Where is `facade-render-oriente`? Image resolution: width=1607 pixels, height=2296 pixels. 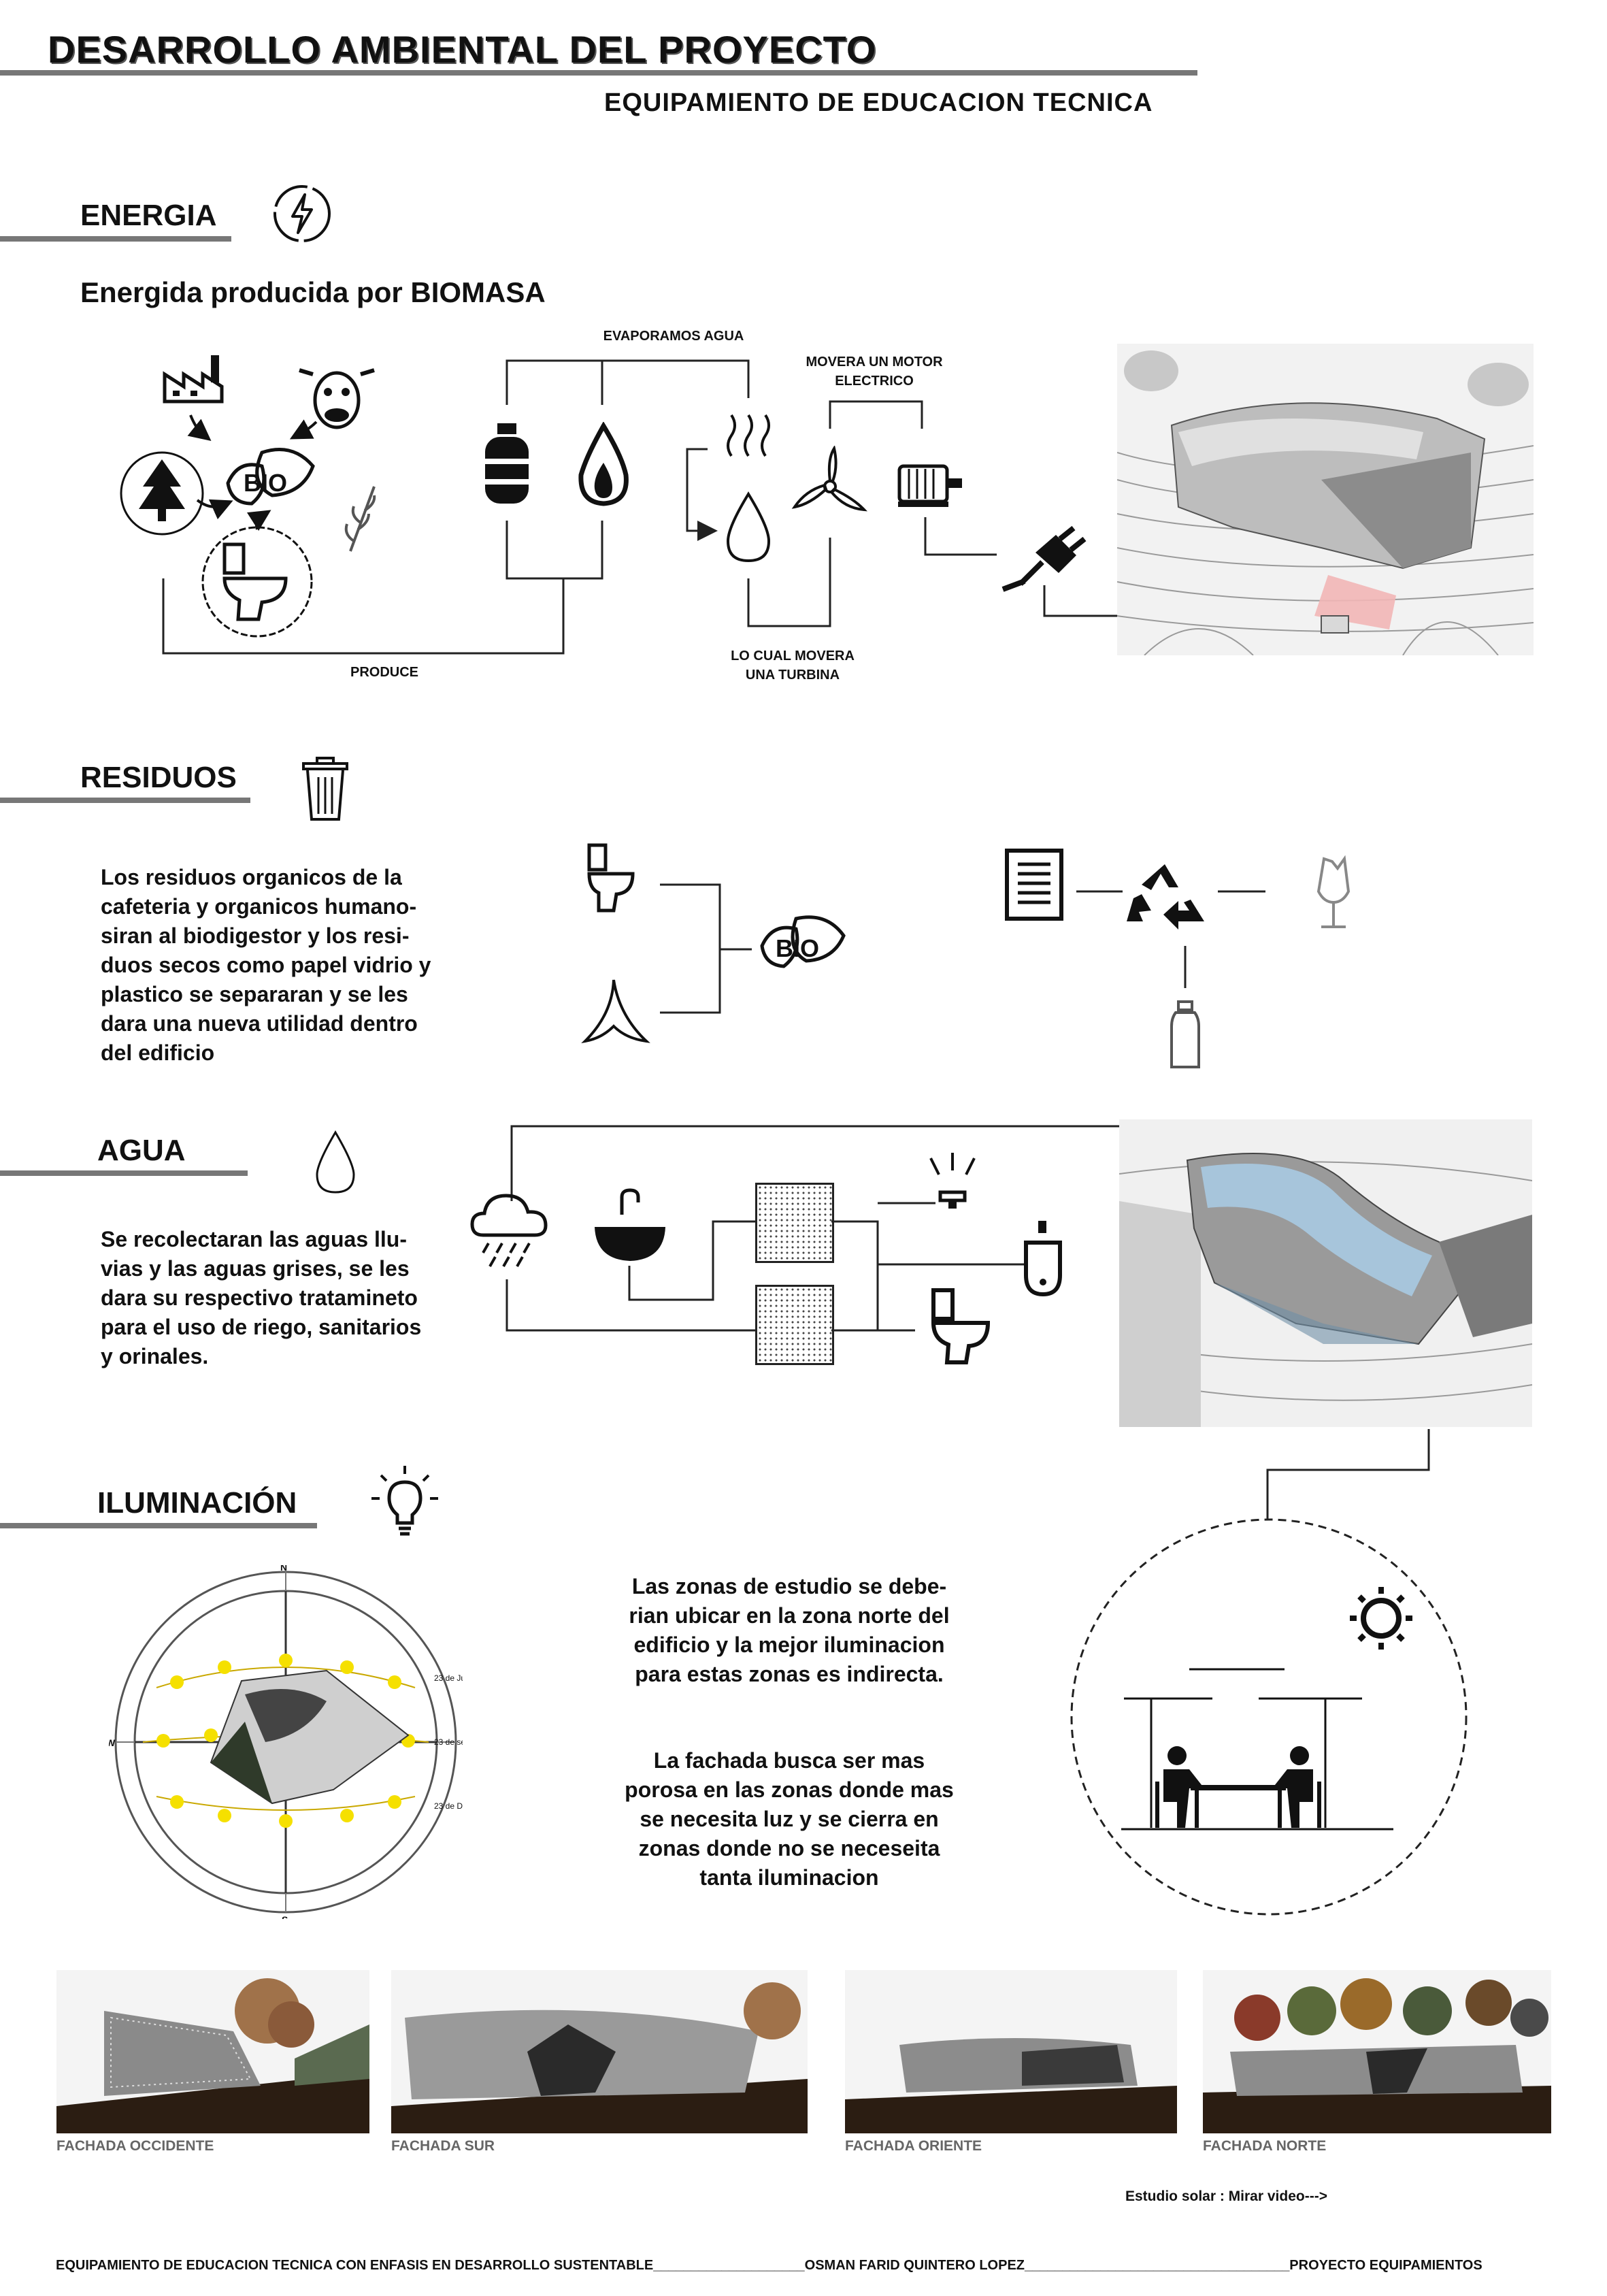
facade-render-oriente is located at coordinates (1011, 2051).